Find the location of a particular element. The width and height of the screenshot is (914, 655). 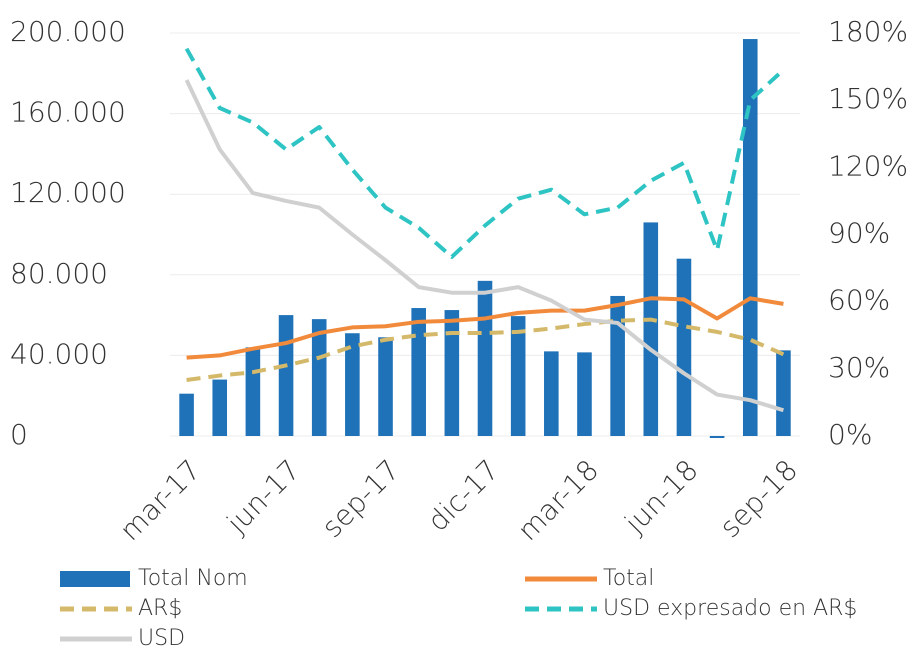

x-tick-label: mar-18 is located at coordinates (558, 500).